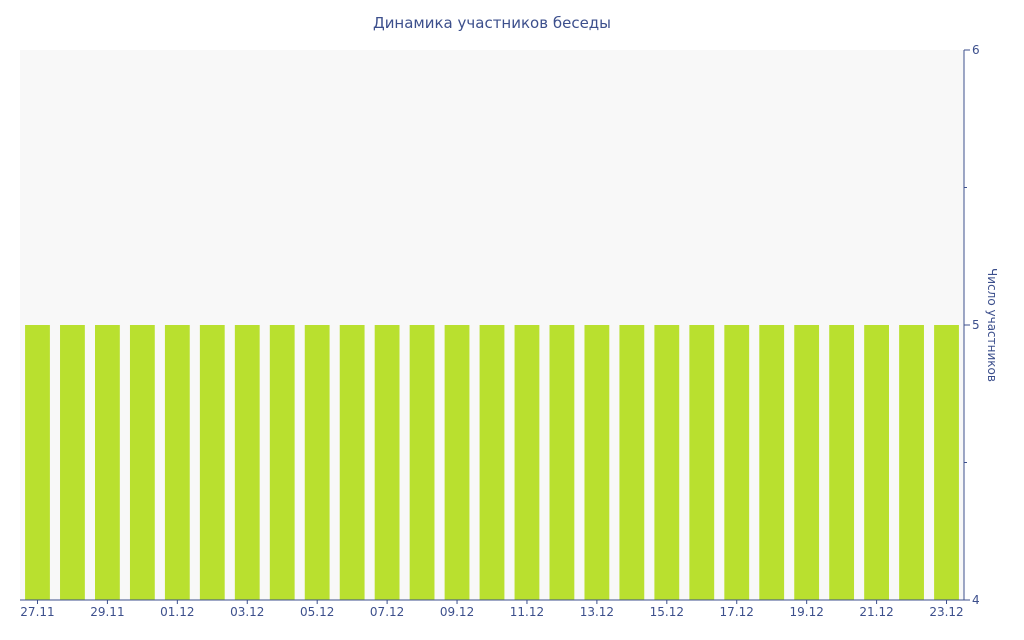 Image resolution: width=1024 pixels, height=640 pixels. I want to click on bar-18.12, so click(772, 462).